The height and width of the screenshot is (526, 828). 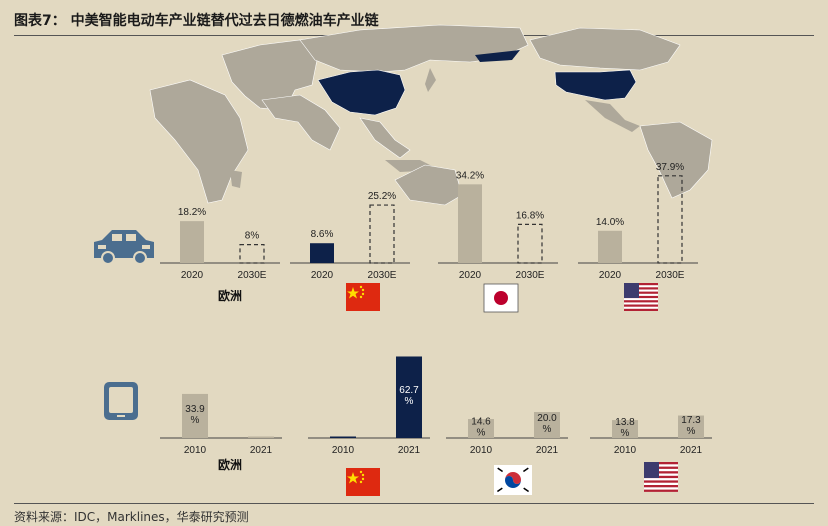 What do you see at coordinates (625, 422) in the screenshot?
I see `data-label: 13.8` at bounding box center [625, 422].